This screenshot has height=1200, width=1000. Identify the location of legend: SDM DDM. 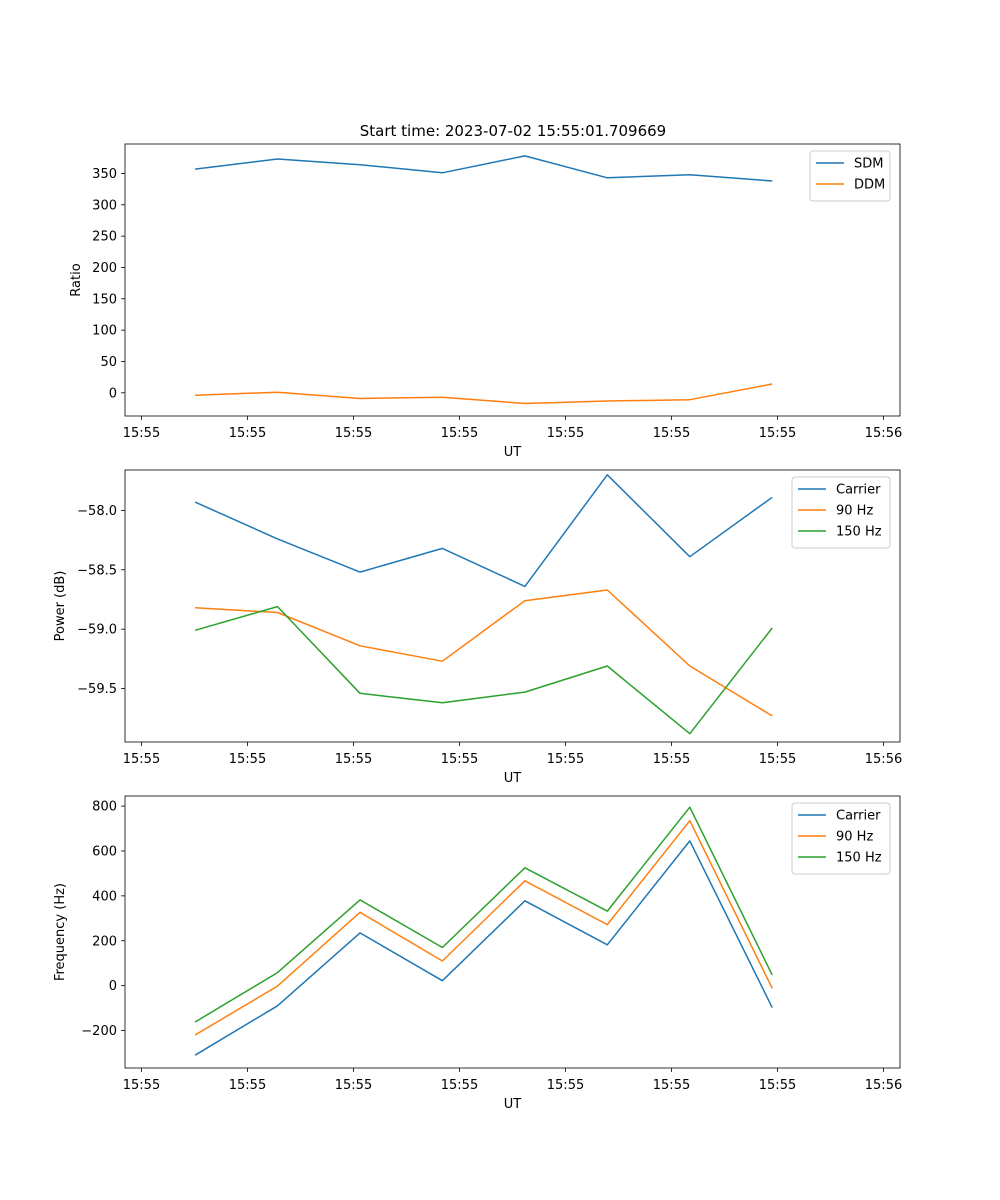
(850, 176).